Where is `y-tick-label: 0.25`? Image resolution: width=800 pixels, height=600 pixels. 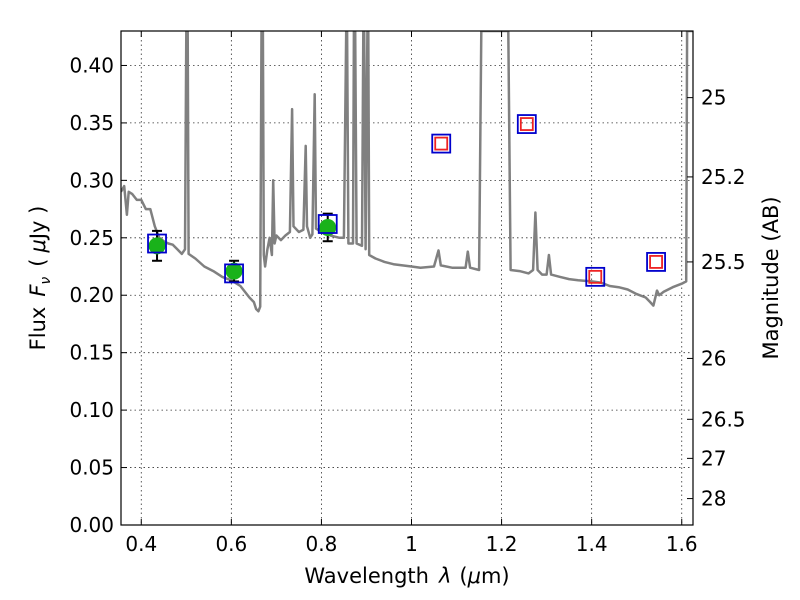
y-tick-label: 0.25 is located at coordinates (91, 238).